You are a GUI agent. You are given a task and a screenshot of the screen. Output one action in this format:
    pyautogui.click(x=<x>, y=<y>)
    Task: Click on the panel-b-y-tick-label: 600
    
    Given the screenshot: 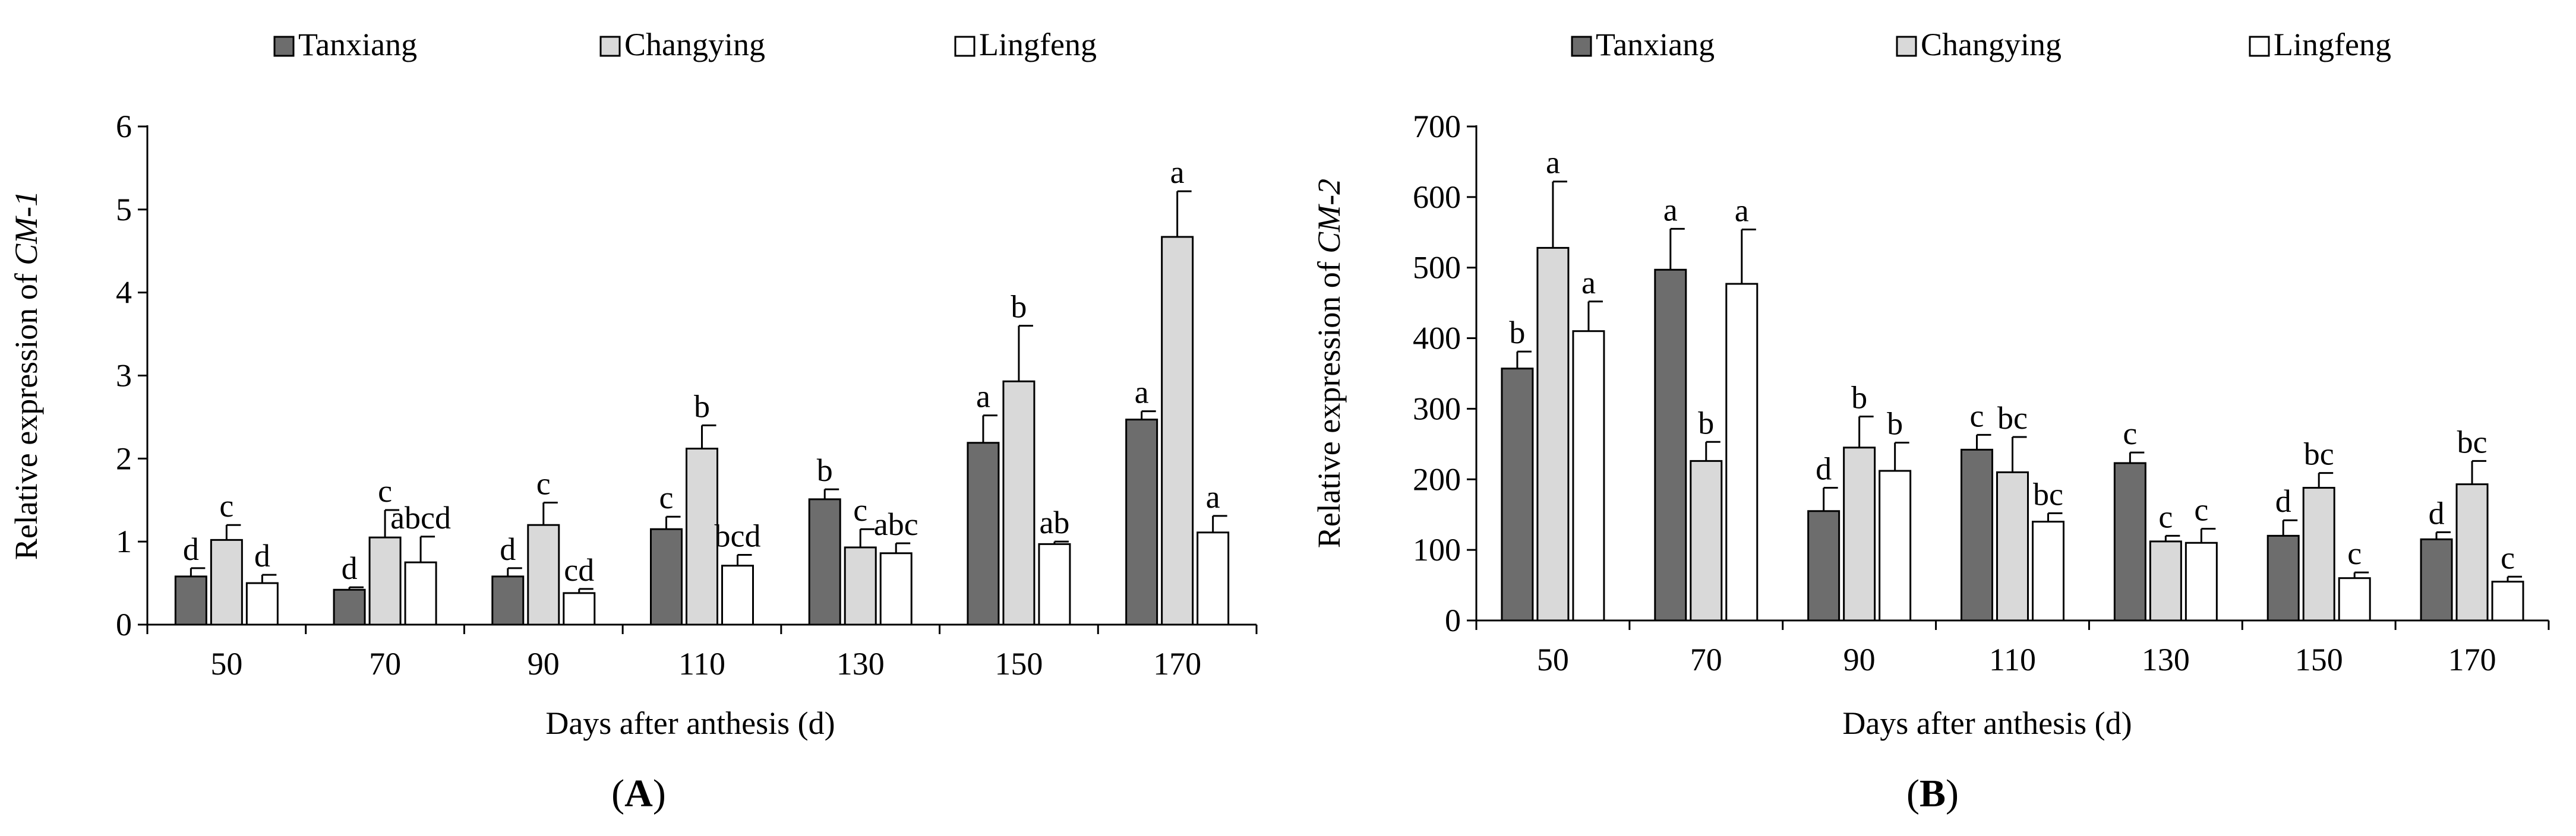 What is the action you would take?
    pyautogui.click(x=1437, y=197)
    